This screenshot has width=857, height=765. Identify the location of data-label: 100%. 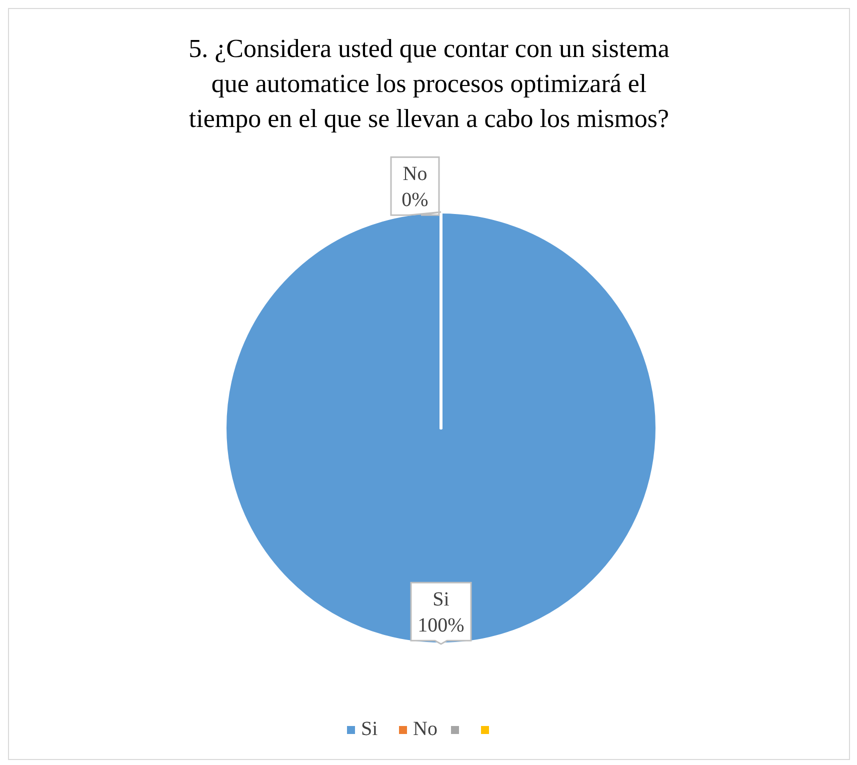
(441, 625).